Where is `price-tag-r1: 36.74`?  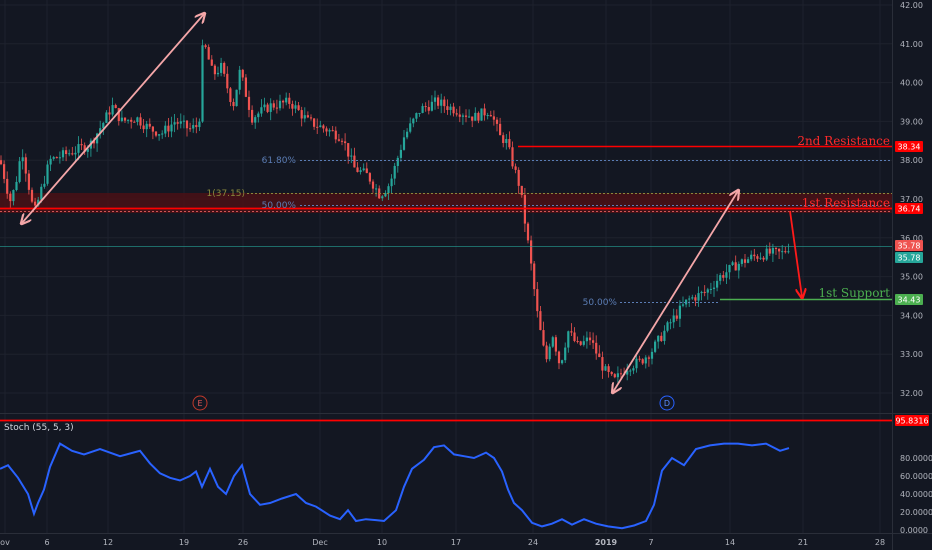
price-tag-r1: 36.74 is located at coordinates (909, 208).